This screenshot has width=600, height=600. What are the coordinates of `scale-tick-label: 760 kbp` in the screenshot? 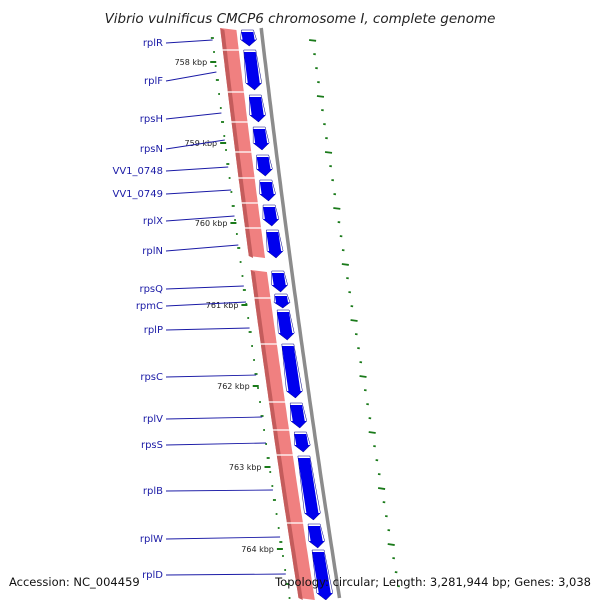 It's located at (211, 223).